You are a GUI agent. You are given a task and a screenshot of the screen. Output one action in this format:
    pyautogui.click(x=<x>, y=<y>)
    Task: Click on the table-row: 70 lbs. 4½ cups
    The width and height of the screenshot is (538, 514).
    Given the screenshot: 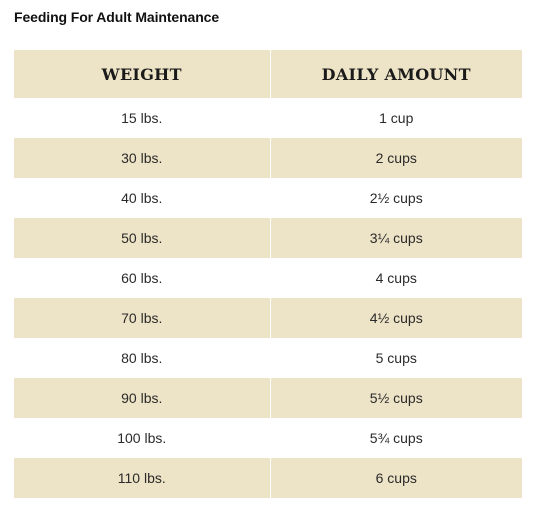 What is the action you would take?
    pyautogui.click(x=268, y=318)
    